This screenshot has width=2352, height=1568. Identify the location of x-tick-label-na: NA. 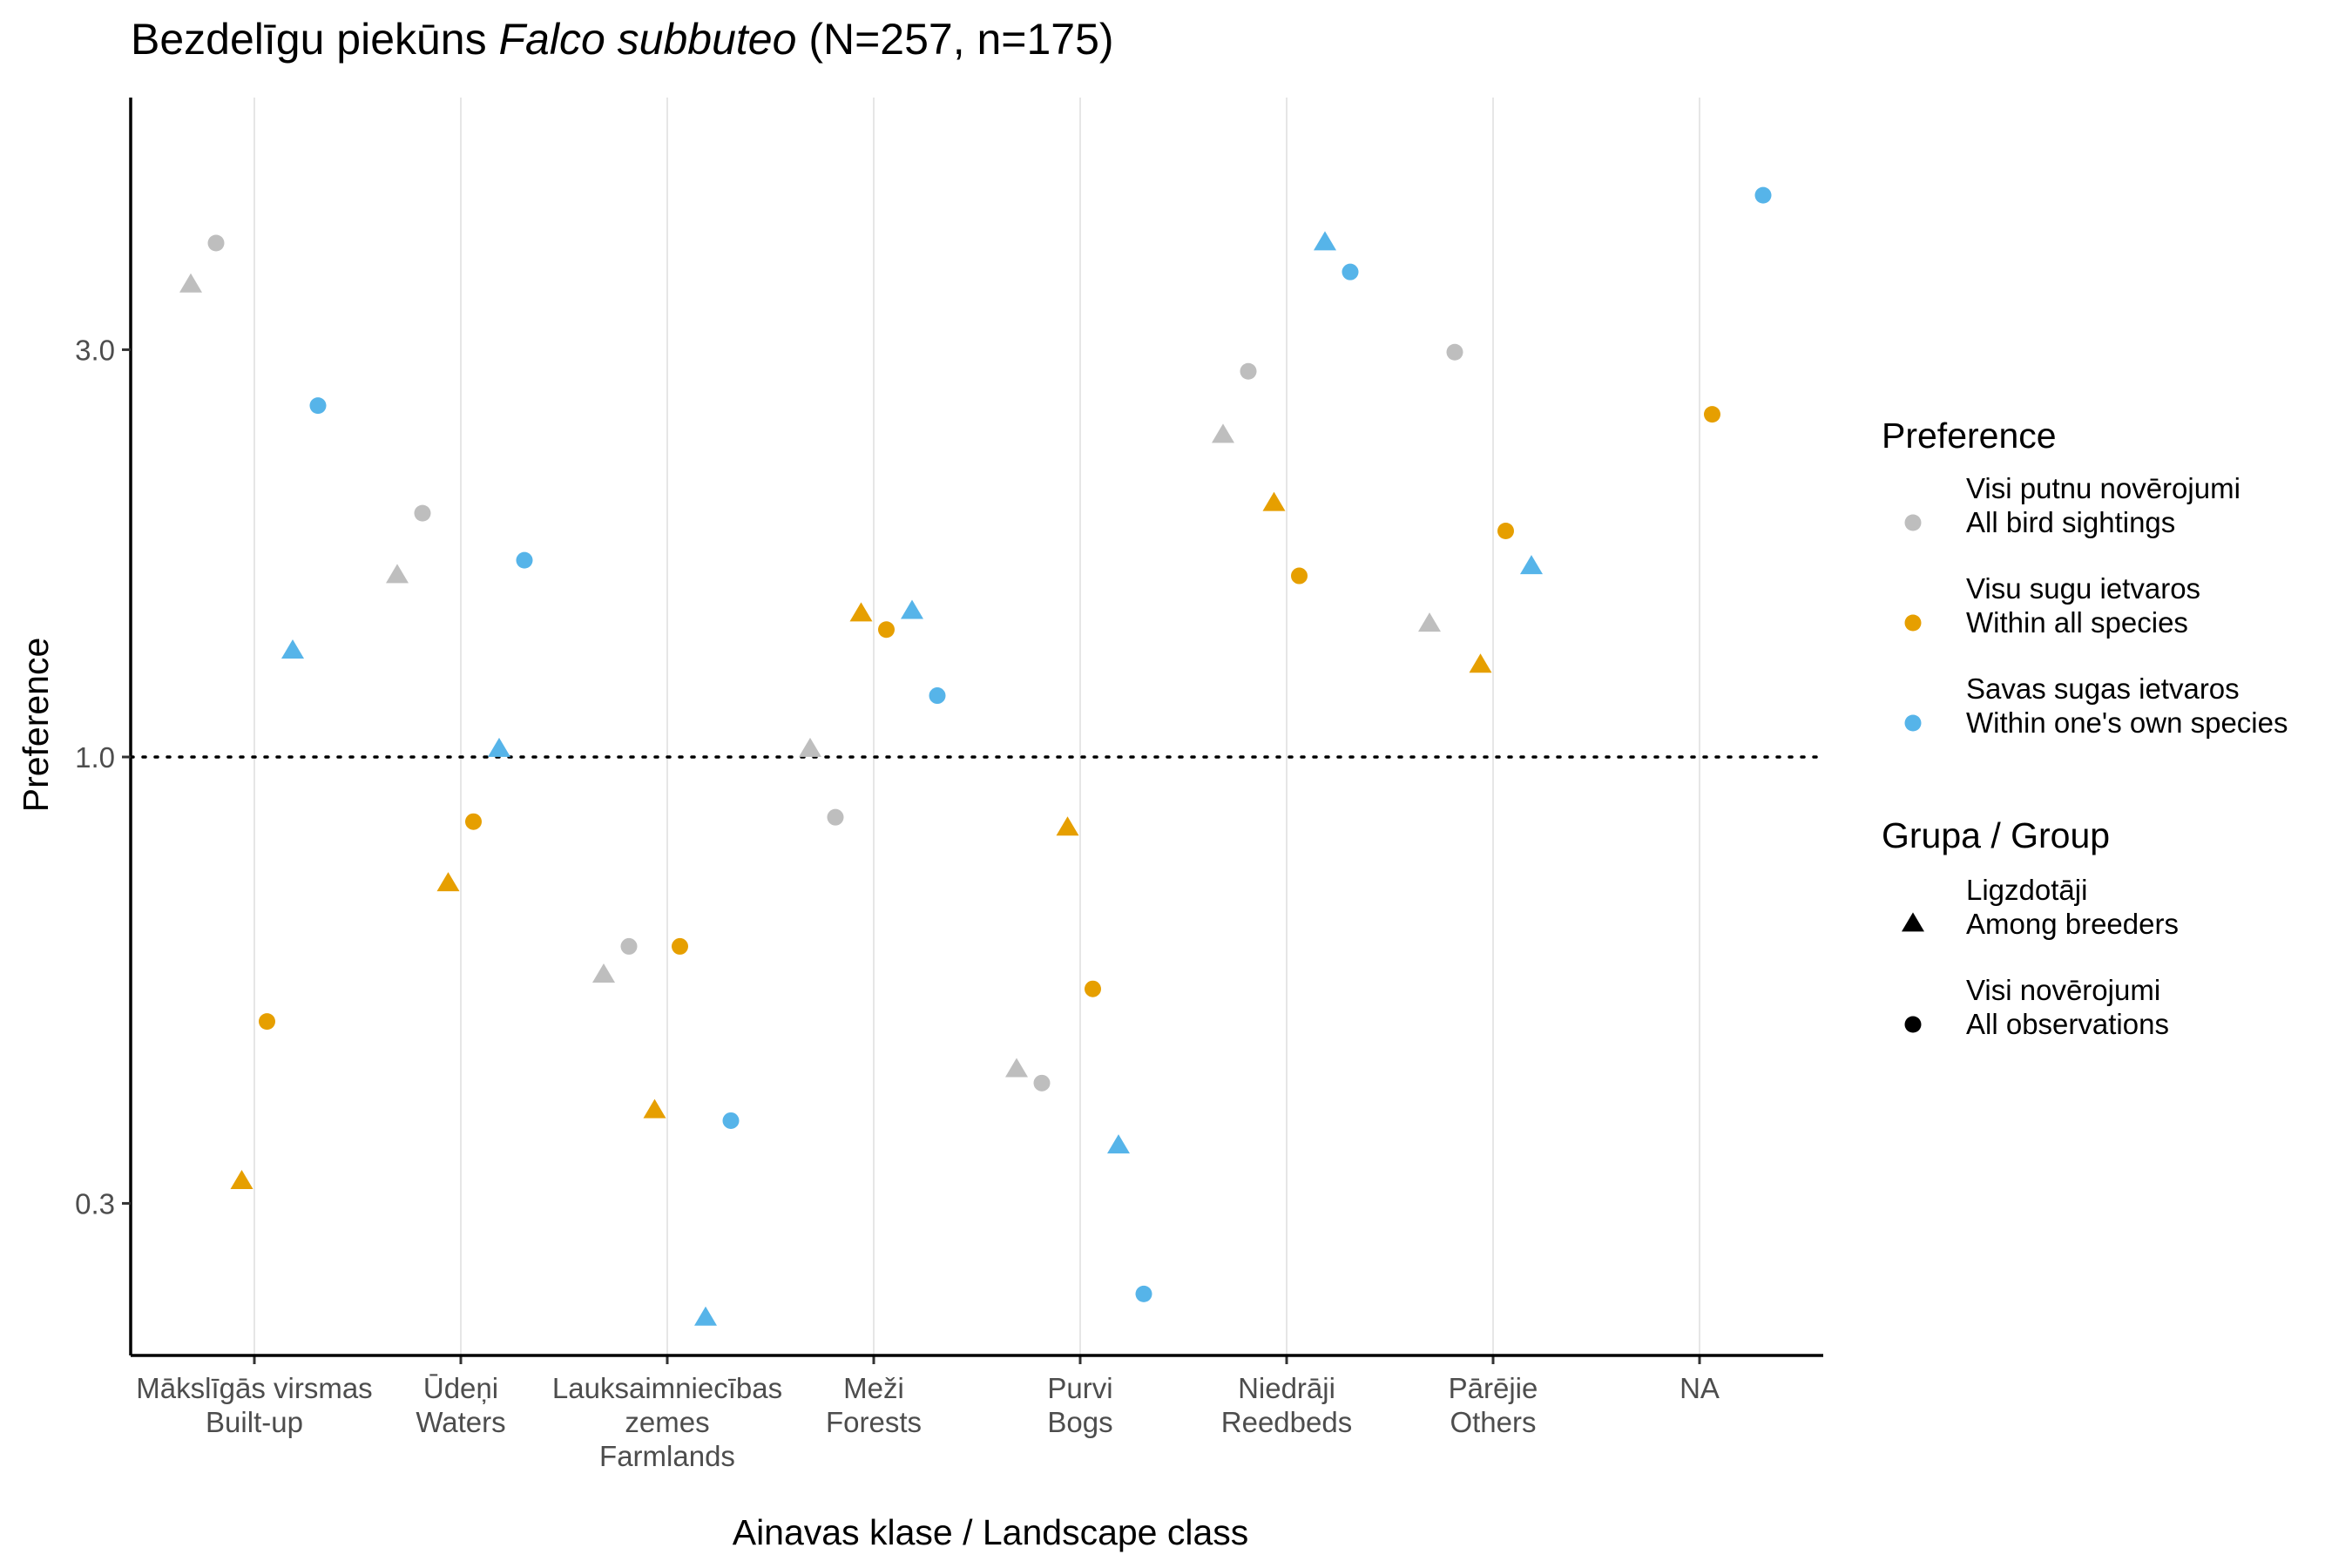
(1700, 1388).